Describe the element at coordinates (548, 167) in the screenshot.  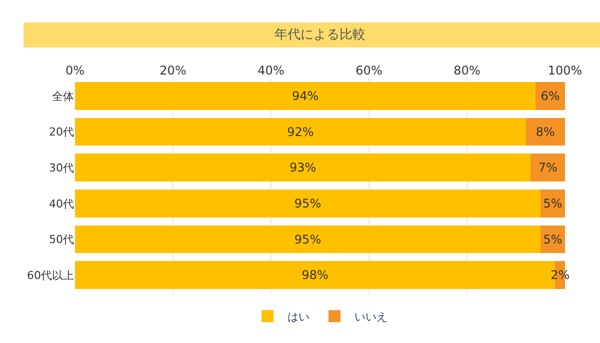
I see `data-label: 7%` at that location.